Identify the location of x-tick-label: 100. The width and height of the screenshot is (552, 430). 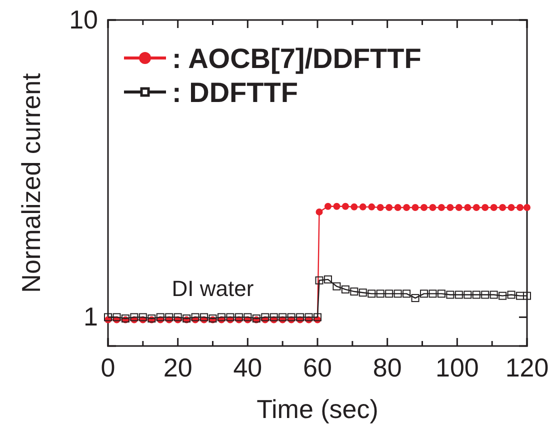
(457, 367).